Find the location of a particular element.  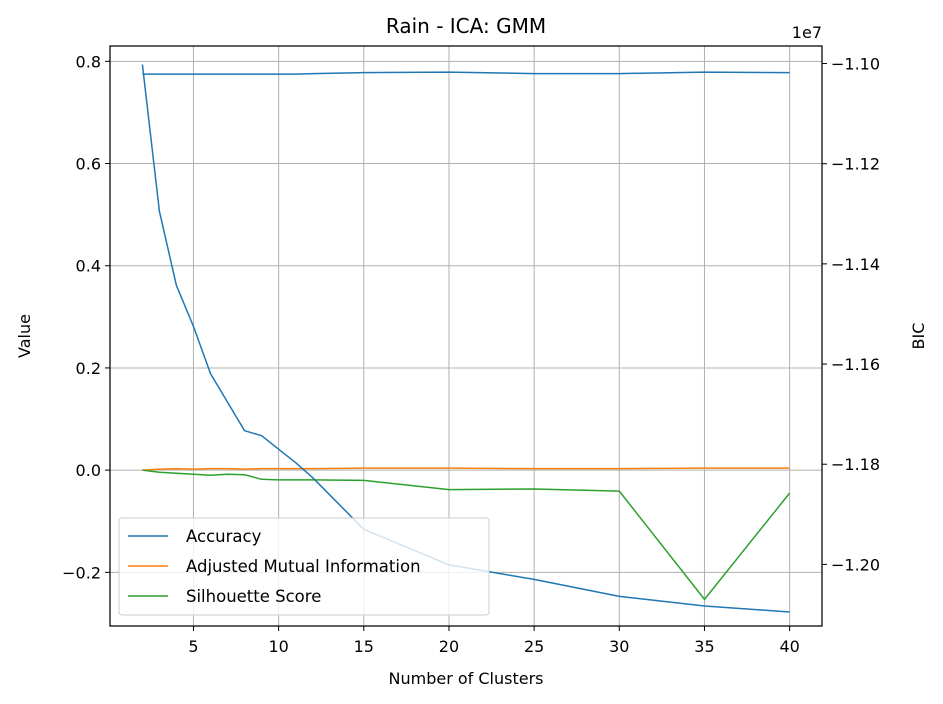

y-left-tick-label: 0.6 is located at coordinates (88, 164).